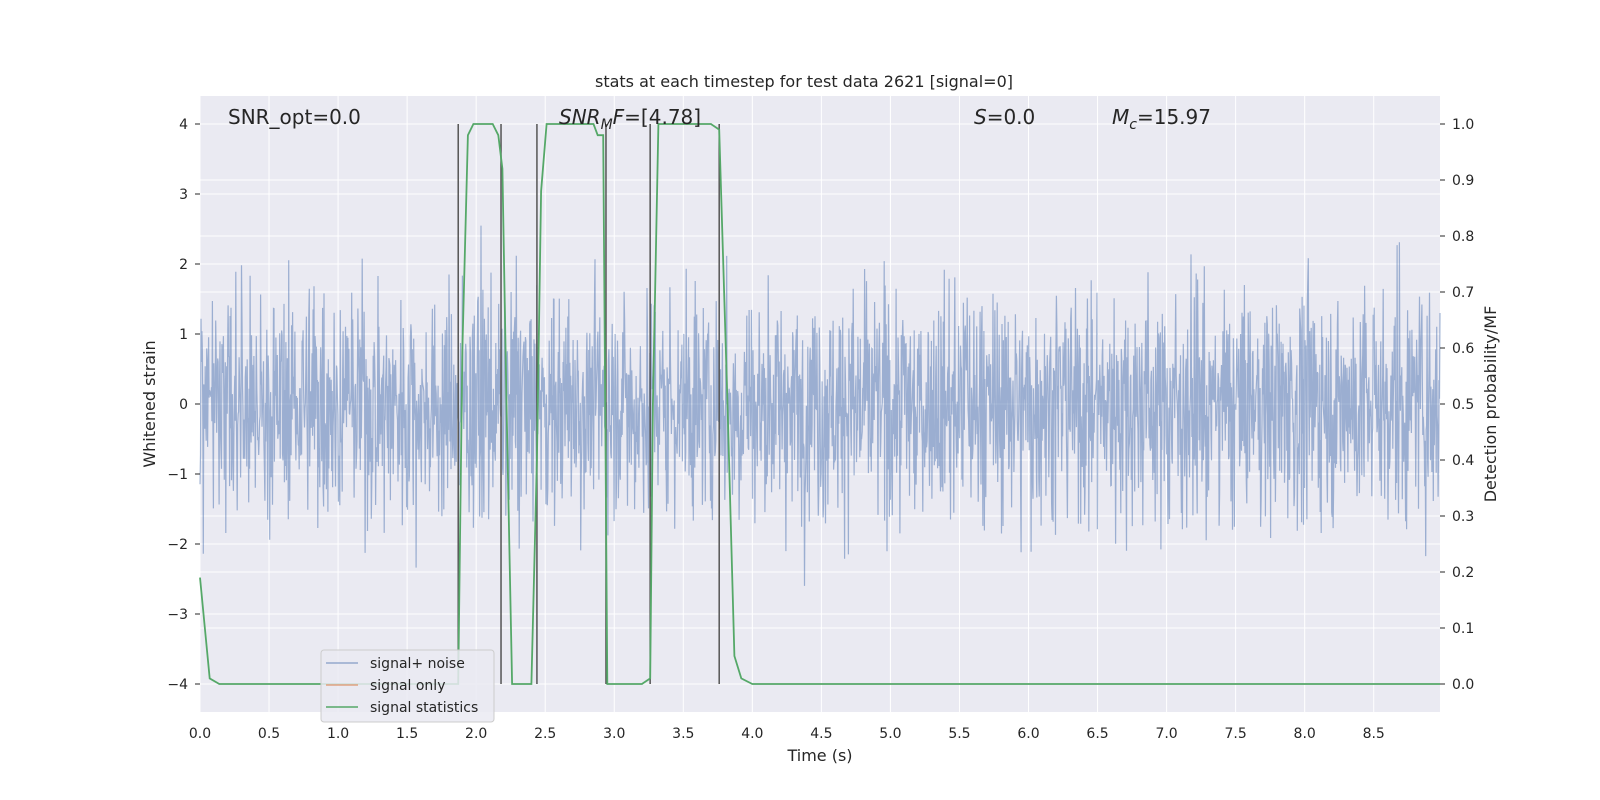  What do you see at coordinates (294, 117) in the screenshot?
I see `annotation-snr-opt: SNR_opt=0.0` at bounding box center [294, 117].